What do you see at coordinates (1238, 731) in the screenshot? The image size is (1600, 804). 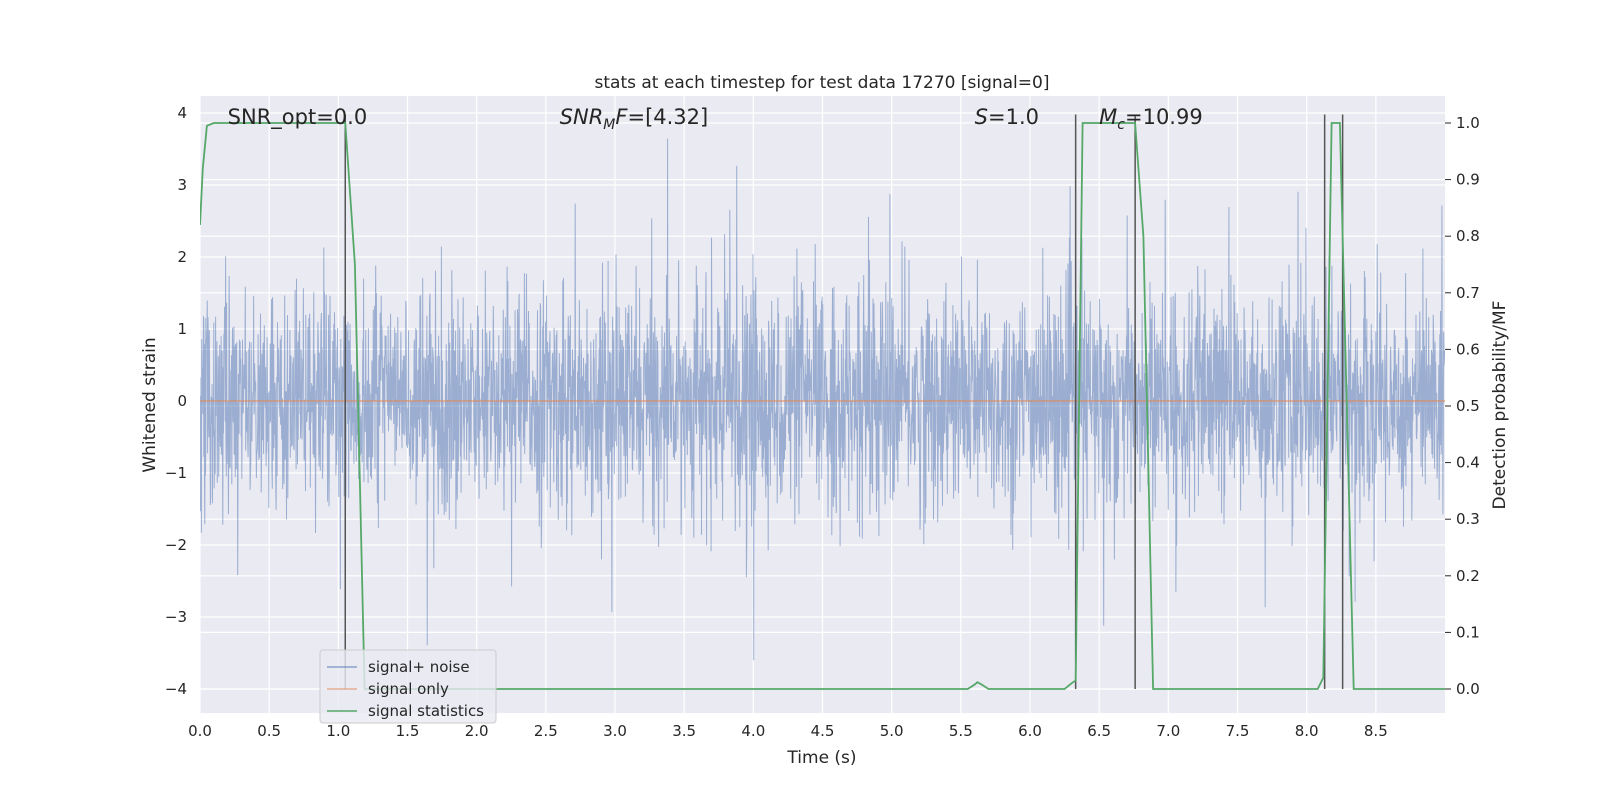 I see `x-tick-label: 7.5` at bounding box center [1238, 731].